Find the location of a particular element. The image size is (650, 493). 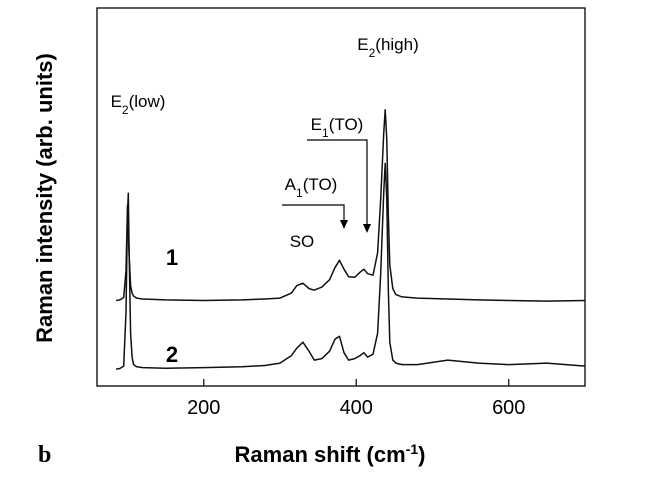

panel-label: b is located at coordinates (44, 455).